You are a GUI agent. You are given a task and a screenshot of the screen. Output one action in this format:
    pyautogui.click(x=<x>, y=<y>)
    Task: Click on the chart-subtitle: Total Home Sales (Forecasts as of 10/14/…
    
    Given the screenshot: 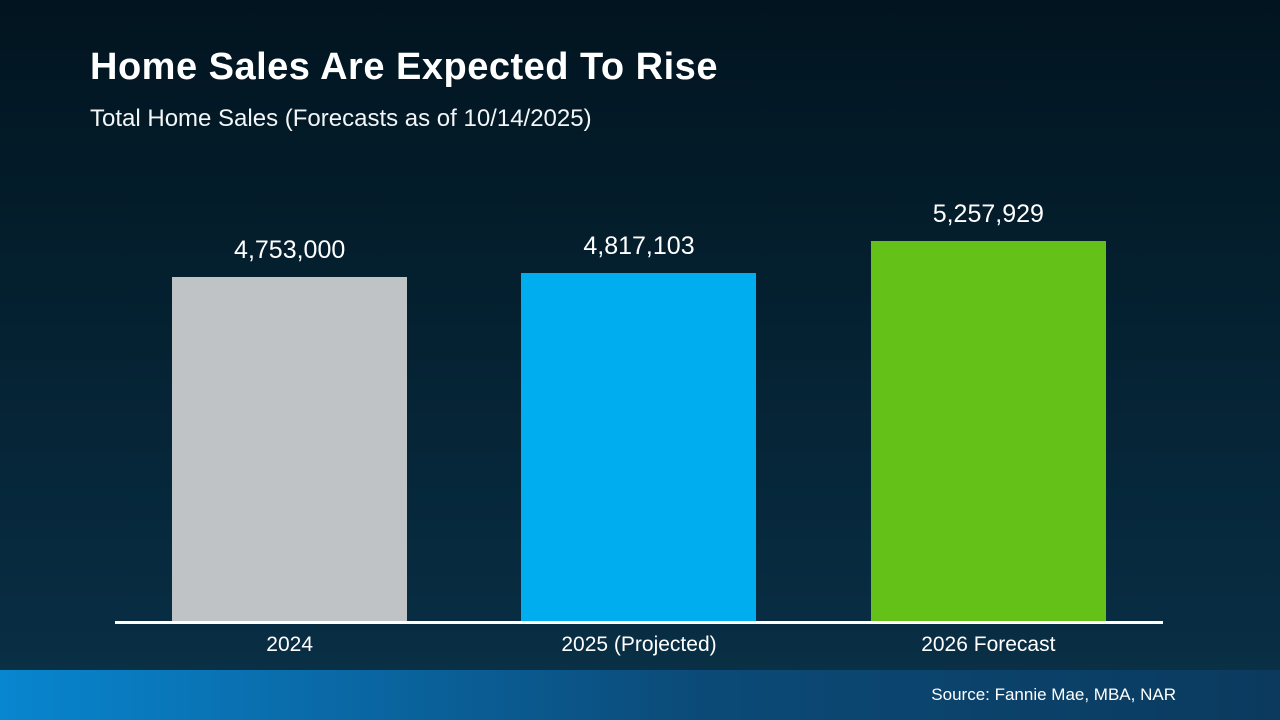 What is the action you would take?
    pyautogui.click(x=341, y=118)
    